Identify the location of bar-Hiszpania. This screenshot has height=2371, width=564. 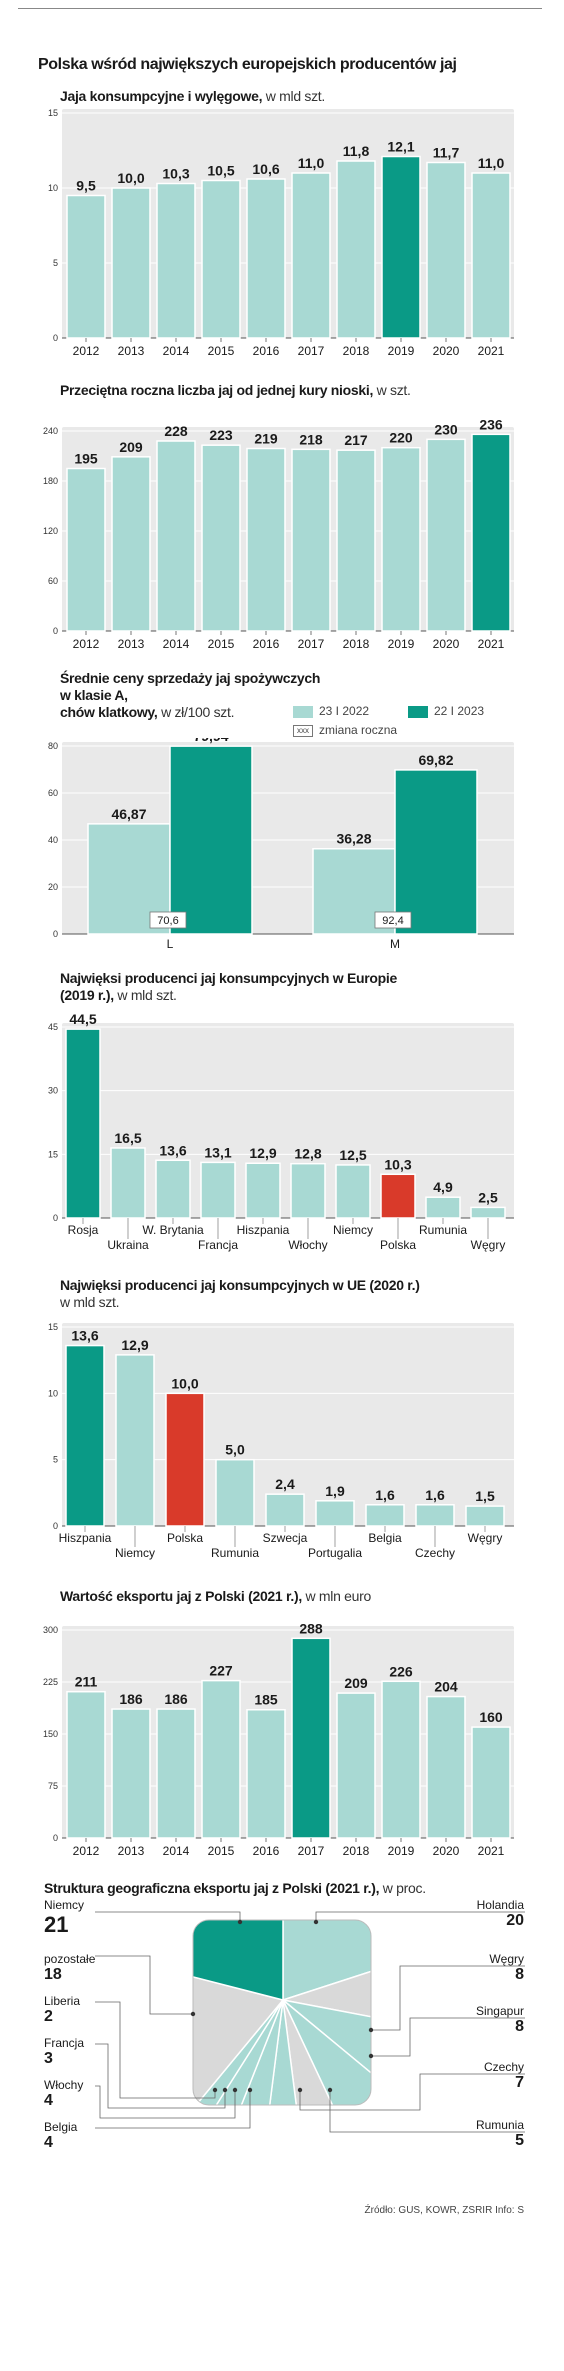
(85, 1435).